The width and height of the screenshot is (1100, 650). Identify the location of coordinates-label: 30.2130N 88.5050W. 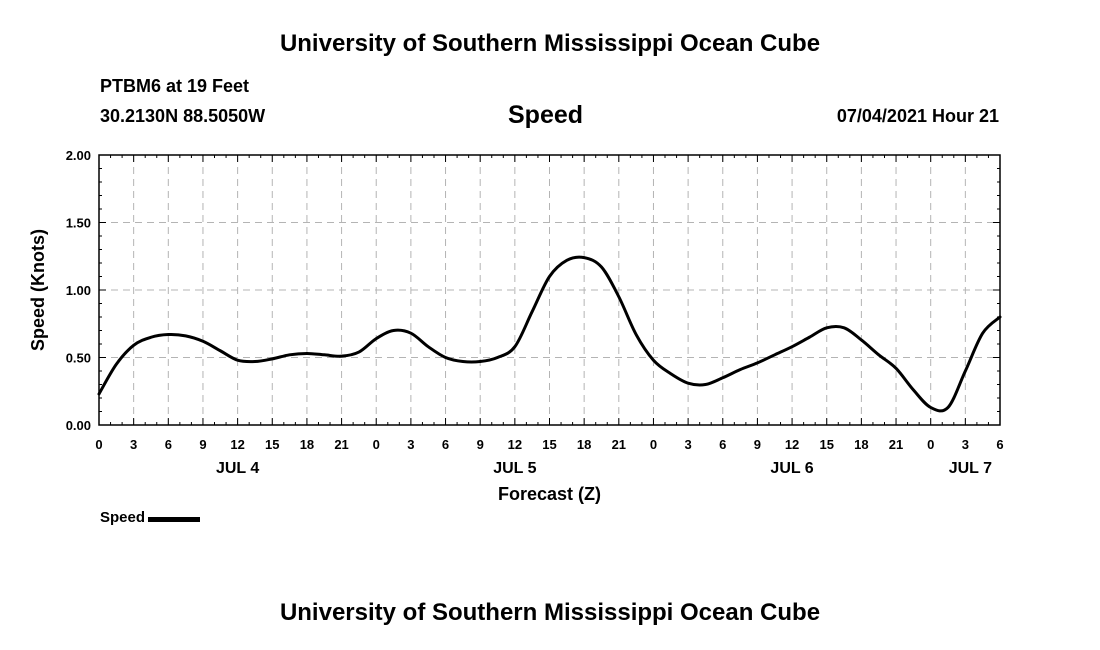
(183, 116).